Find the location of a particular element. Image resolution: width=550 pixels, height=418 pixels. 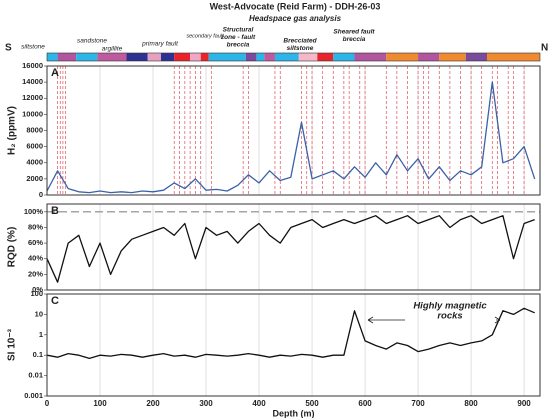

lithology-label: secondary fault is located at coordinates (205, 36).